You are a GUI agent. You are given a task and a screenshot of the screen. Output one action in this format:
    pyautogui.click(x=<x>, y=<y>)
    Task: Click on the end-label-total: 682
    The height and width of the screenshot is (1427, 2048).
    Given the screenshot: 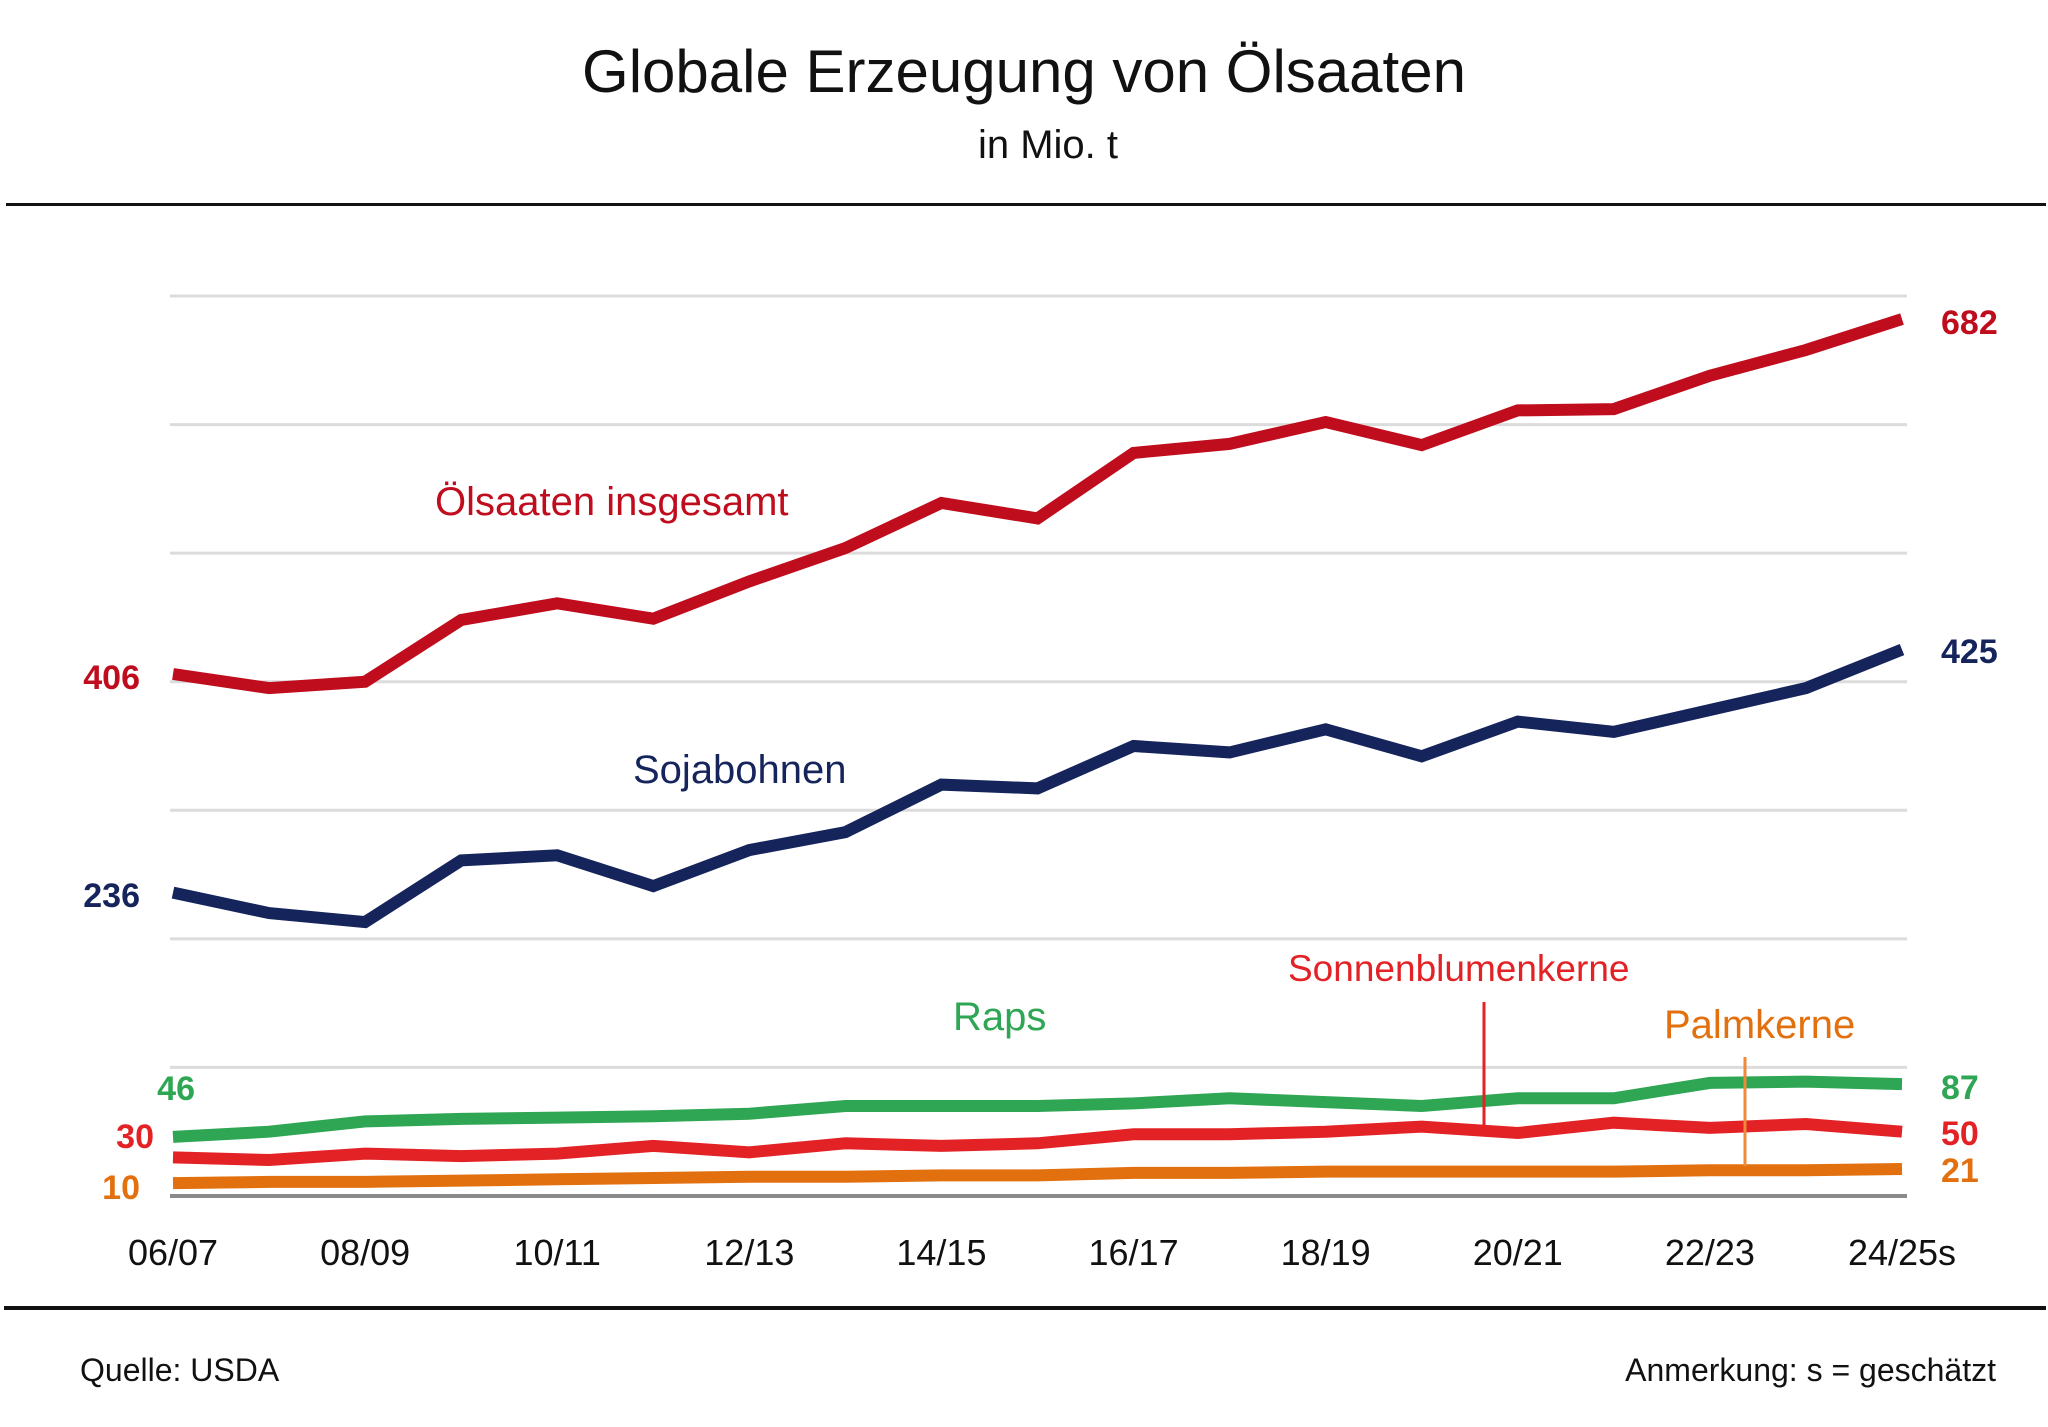 What is the action you would take?
    pyautogui.click(x=1969, y=323)
    